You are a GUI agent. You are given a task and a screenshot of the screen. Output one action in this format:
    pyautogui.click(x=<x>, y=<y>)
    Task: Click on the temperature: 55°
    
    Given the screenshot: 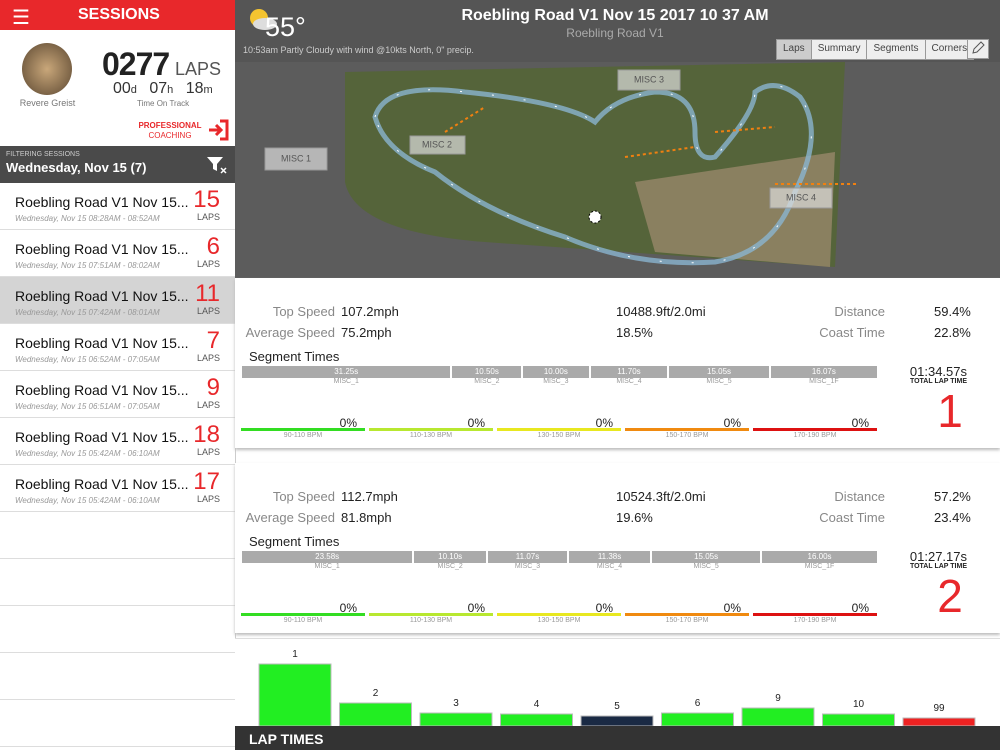 What is the action you would take?
    pyautogui.click(x=285, y=27)
    